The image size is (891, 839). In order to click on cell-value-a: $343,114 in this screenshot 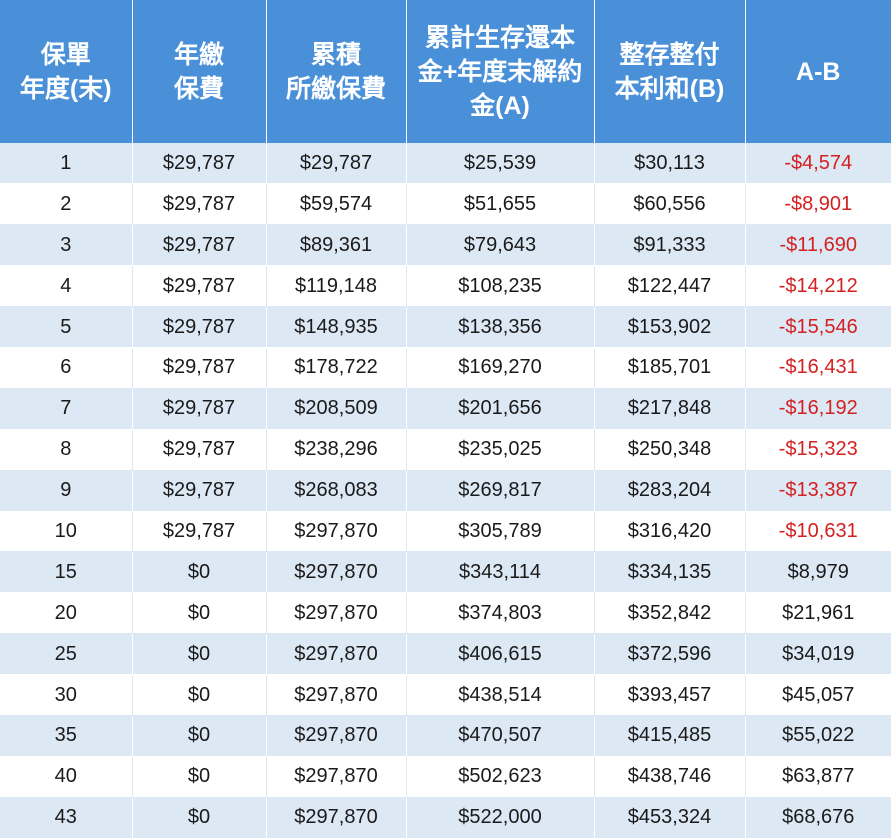, I will do `click(500, 572)`.